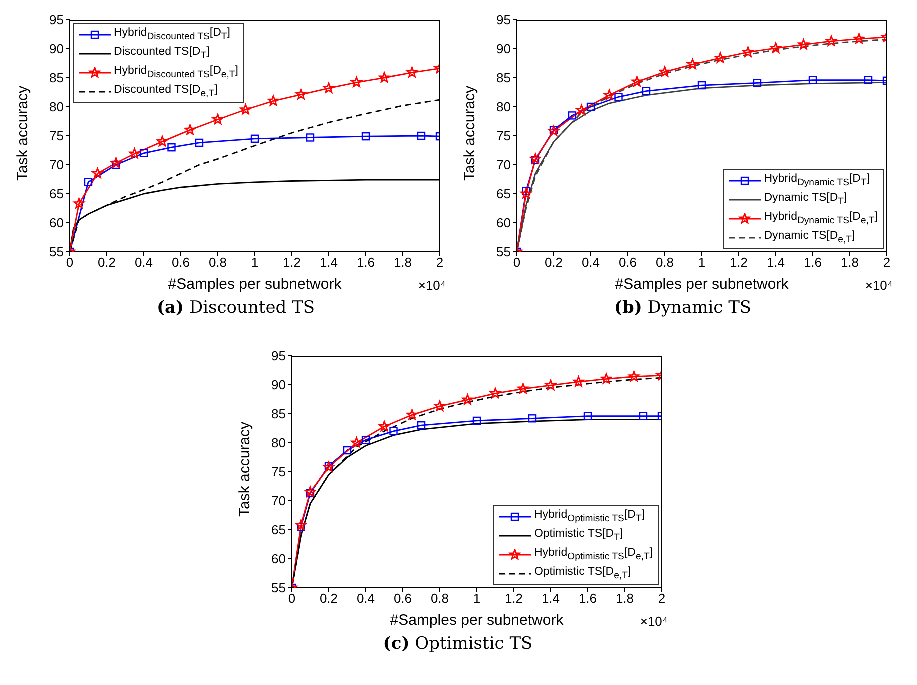  What do you see at coordinates (554, 262) in the screenshot?
I see `x-tick-label: 0.2` at bounding box center [554, 262].